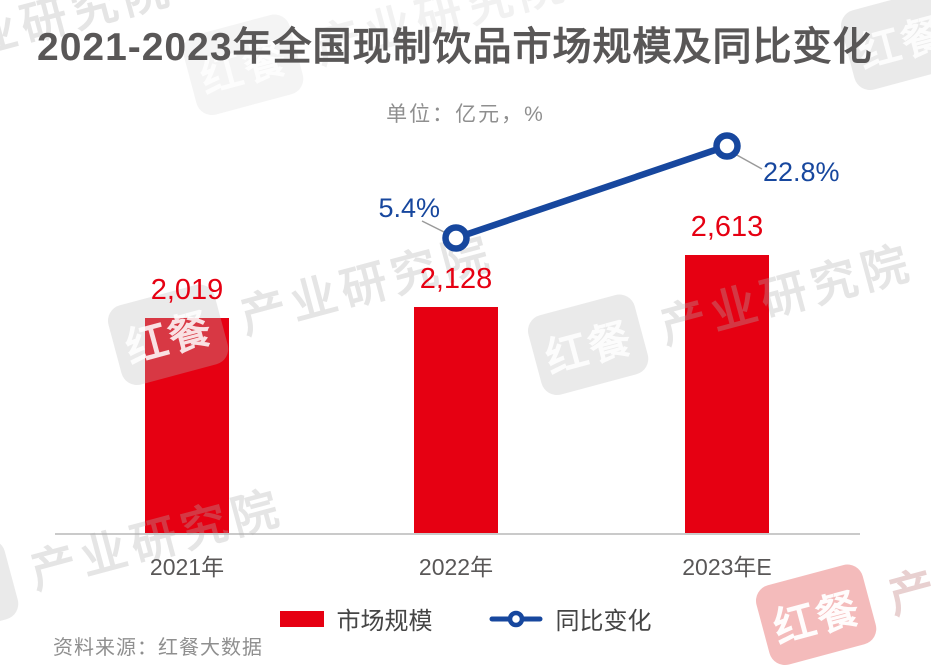 The width and height of the screenshot is (931, 672). I want to click on bar-swatch-icon, so click(301, 618).